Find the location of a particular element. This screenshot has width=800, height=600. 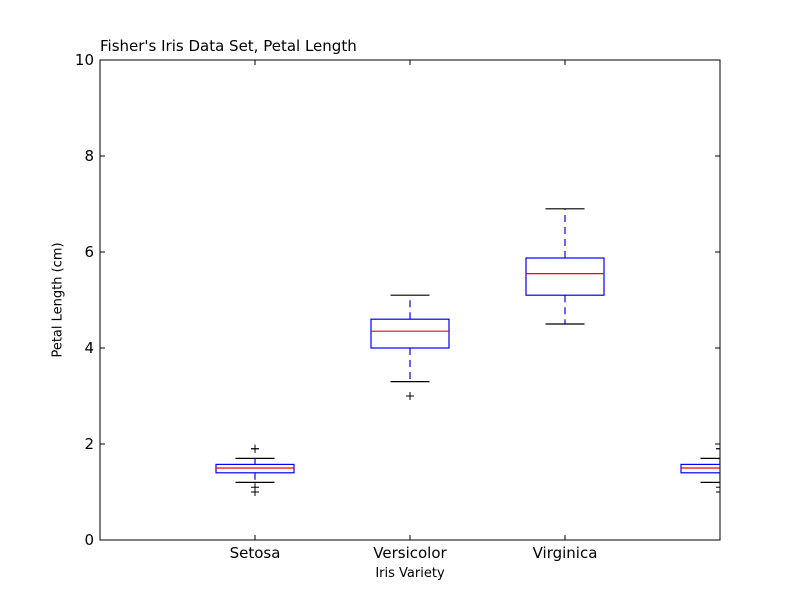

y-tick-label: 0 is located at coordinates (89, 540).